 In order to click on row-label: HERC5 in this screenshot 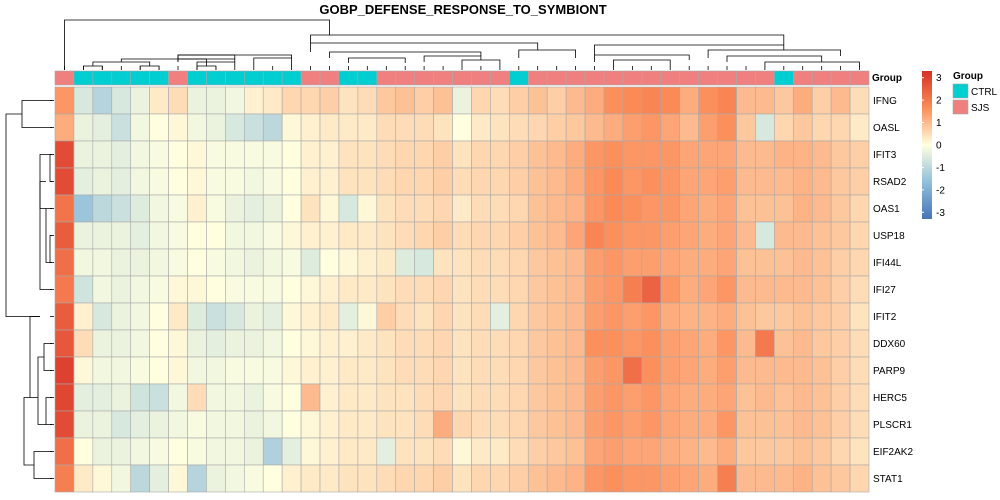, I will do `click(890, 398)`.